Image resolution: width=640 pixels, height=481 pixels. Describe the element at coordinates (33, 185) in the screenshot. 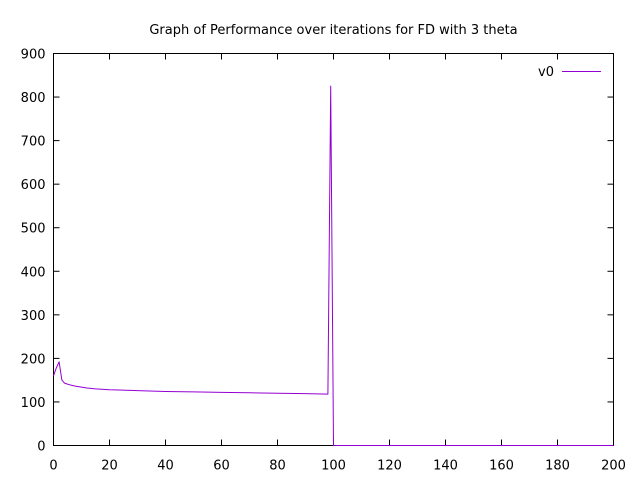

I see `y-tick-label: 600` at that location.